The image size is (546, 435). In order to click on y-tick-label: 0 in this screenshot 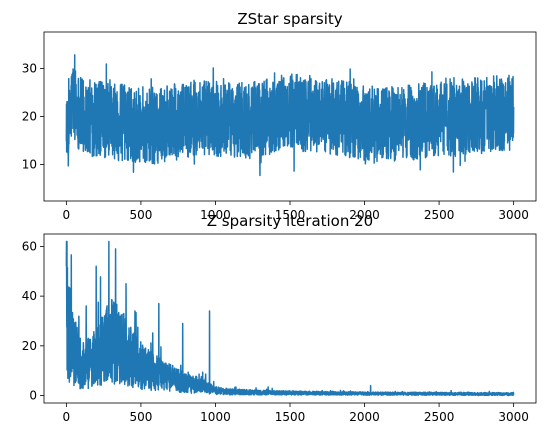, I will do `click(33, 396)`.